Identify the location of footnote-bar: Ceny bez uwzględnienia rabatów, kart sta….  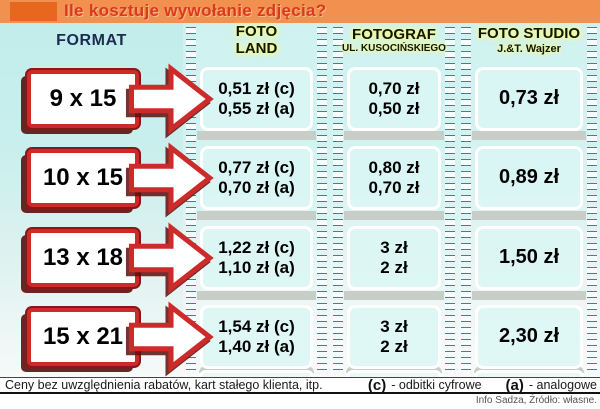
(300, 385).